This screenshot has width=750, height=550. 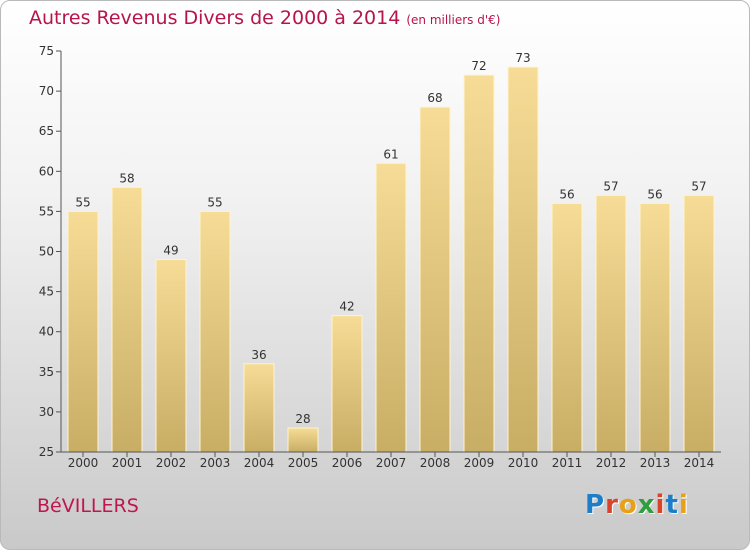 I want to click on bar-value-label: 72, so click(x=478, y=66).